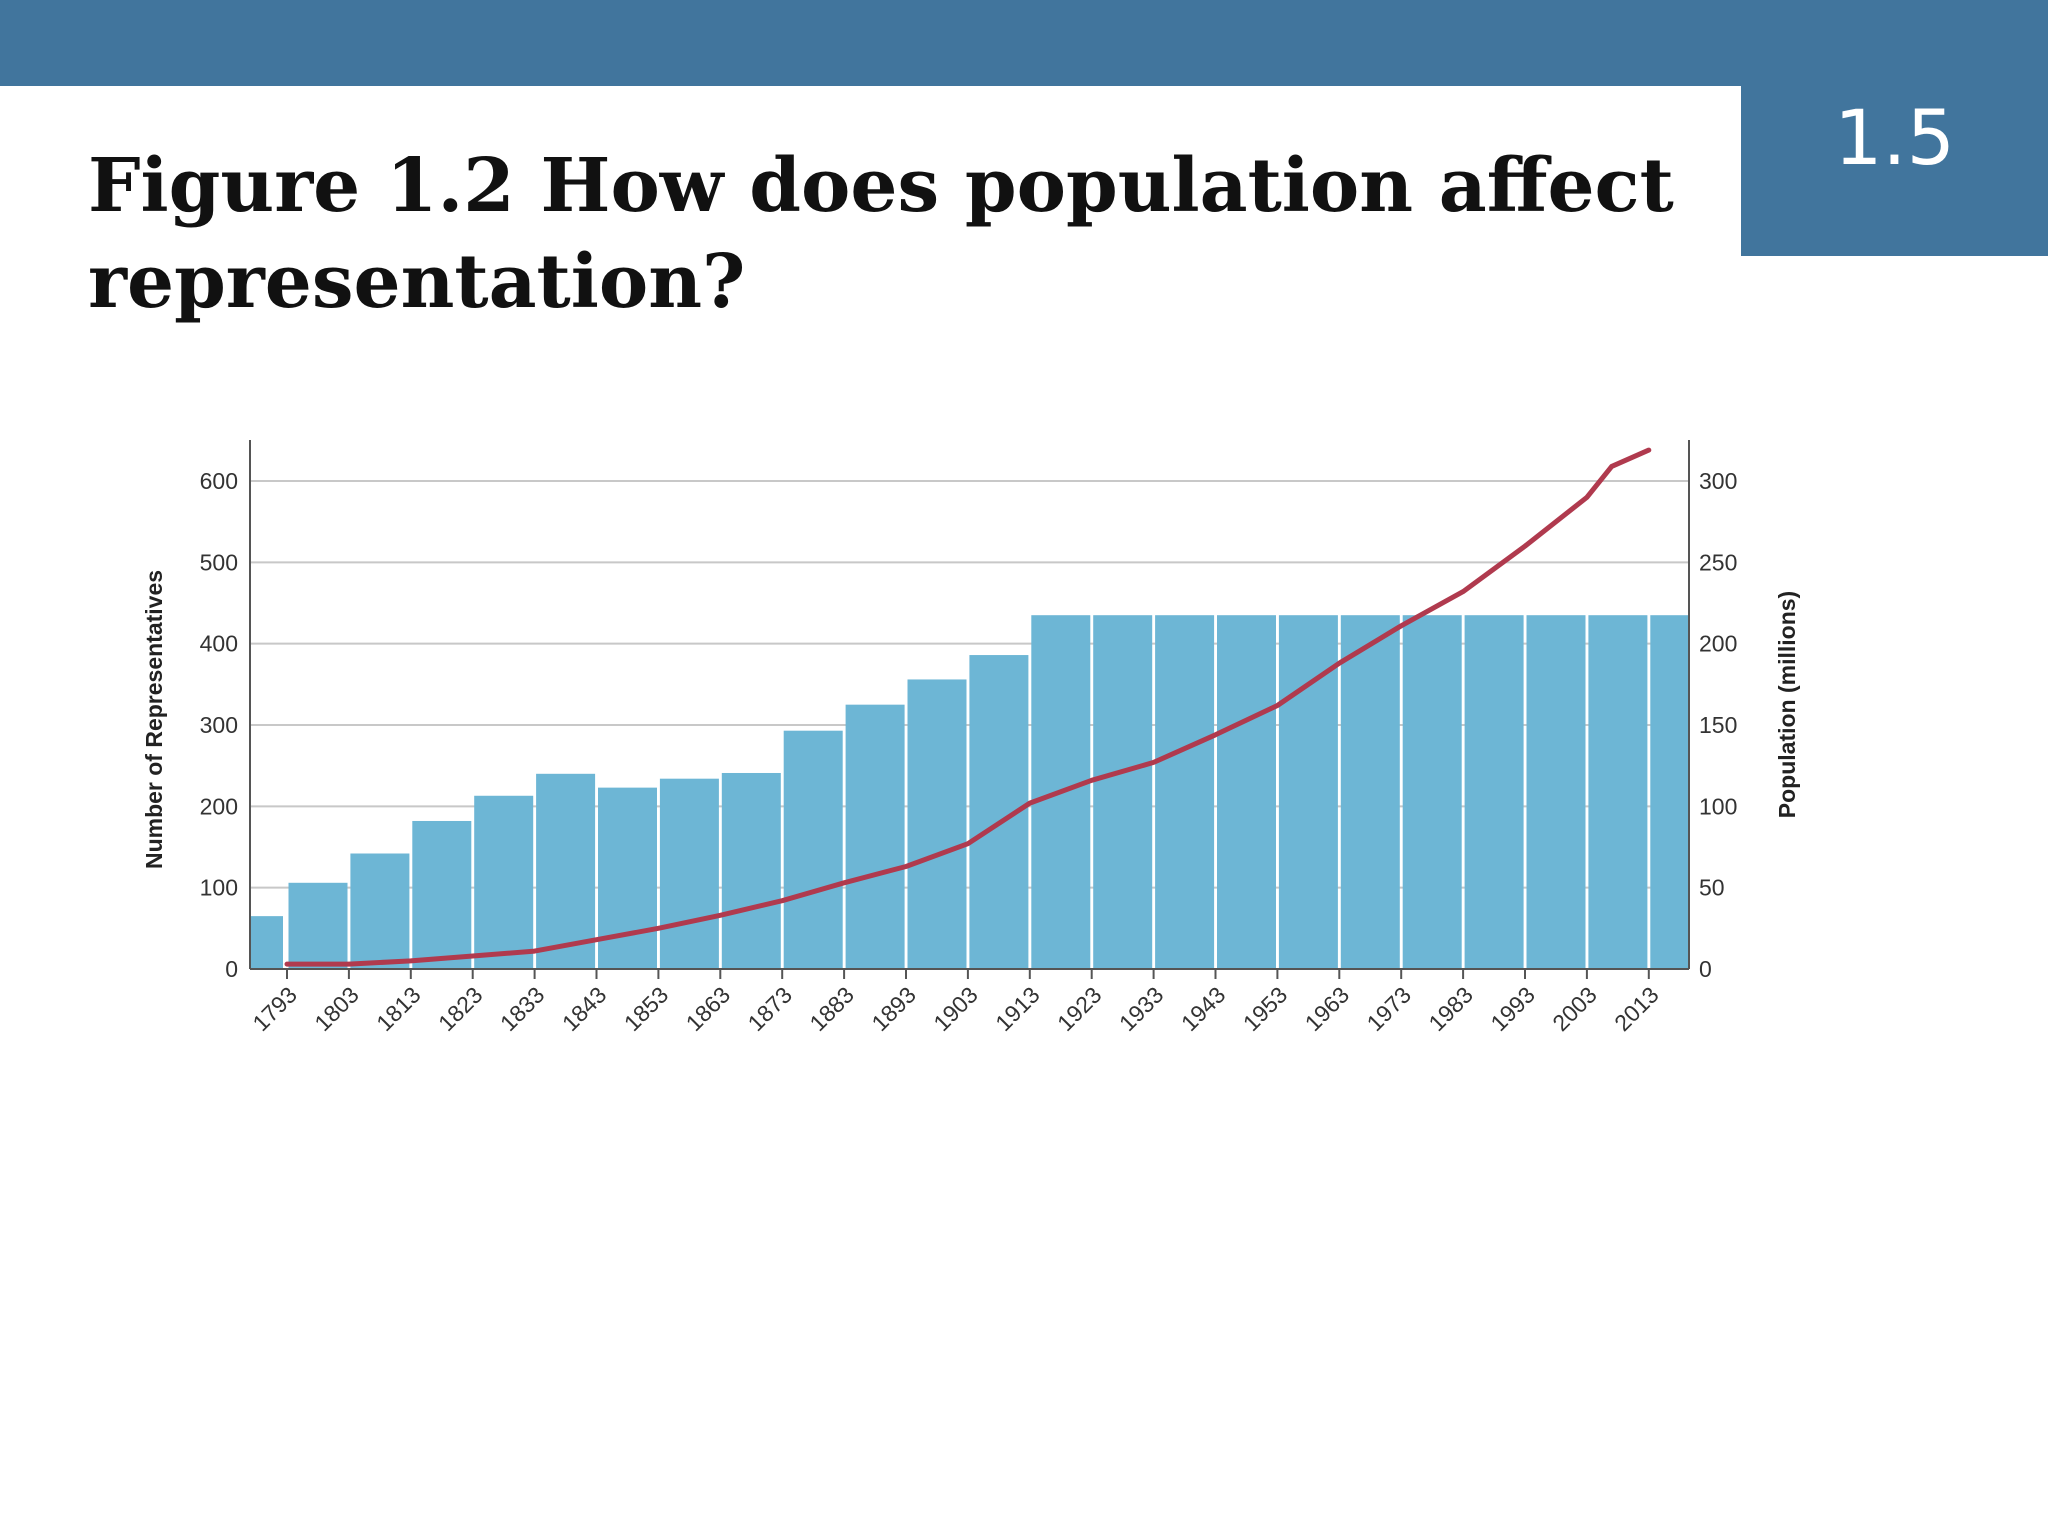  I want to click on y-right-tick-label: 0, so click(1705, 969).